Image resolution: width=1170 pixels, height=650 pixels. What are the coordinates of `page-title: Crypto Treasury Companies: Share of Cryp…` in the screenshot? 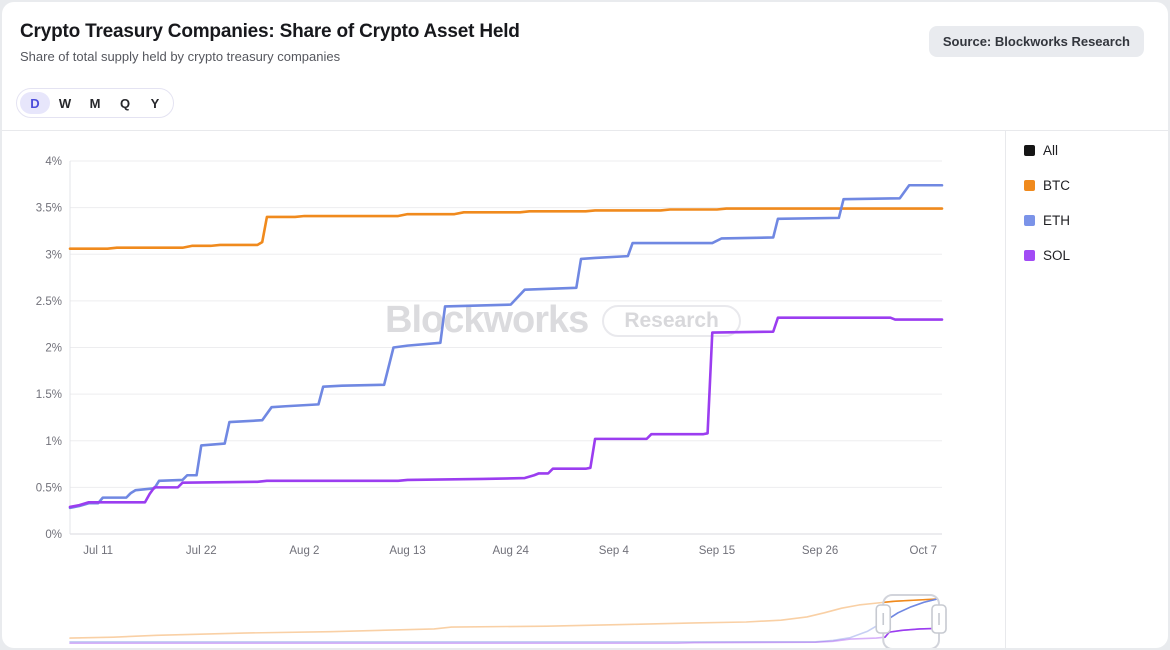 It's located at (270, 31).